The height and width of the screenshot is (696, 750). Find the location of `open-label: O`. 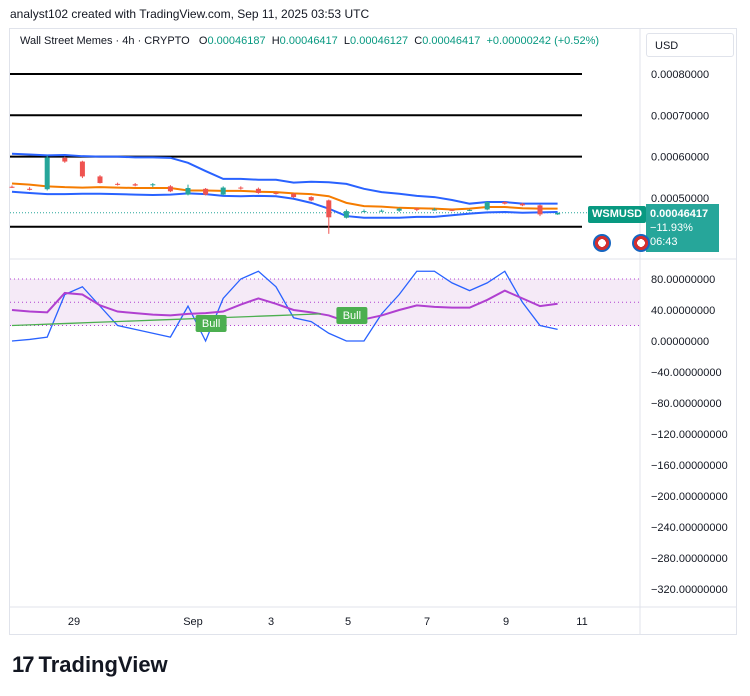

open-label: O is located at coordinates (203, 41).